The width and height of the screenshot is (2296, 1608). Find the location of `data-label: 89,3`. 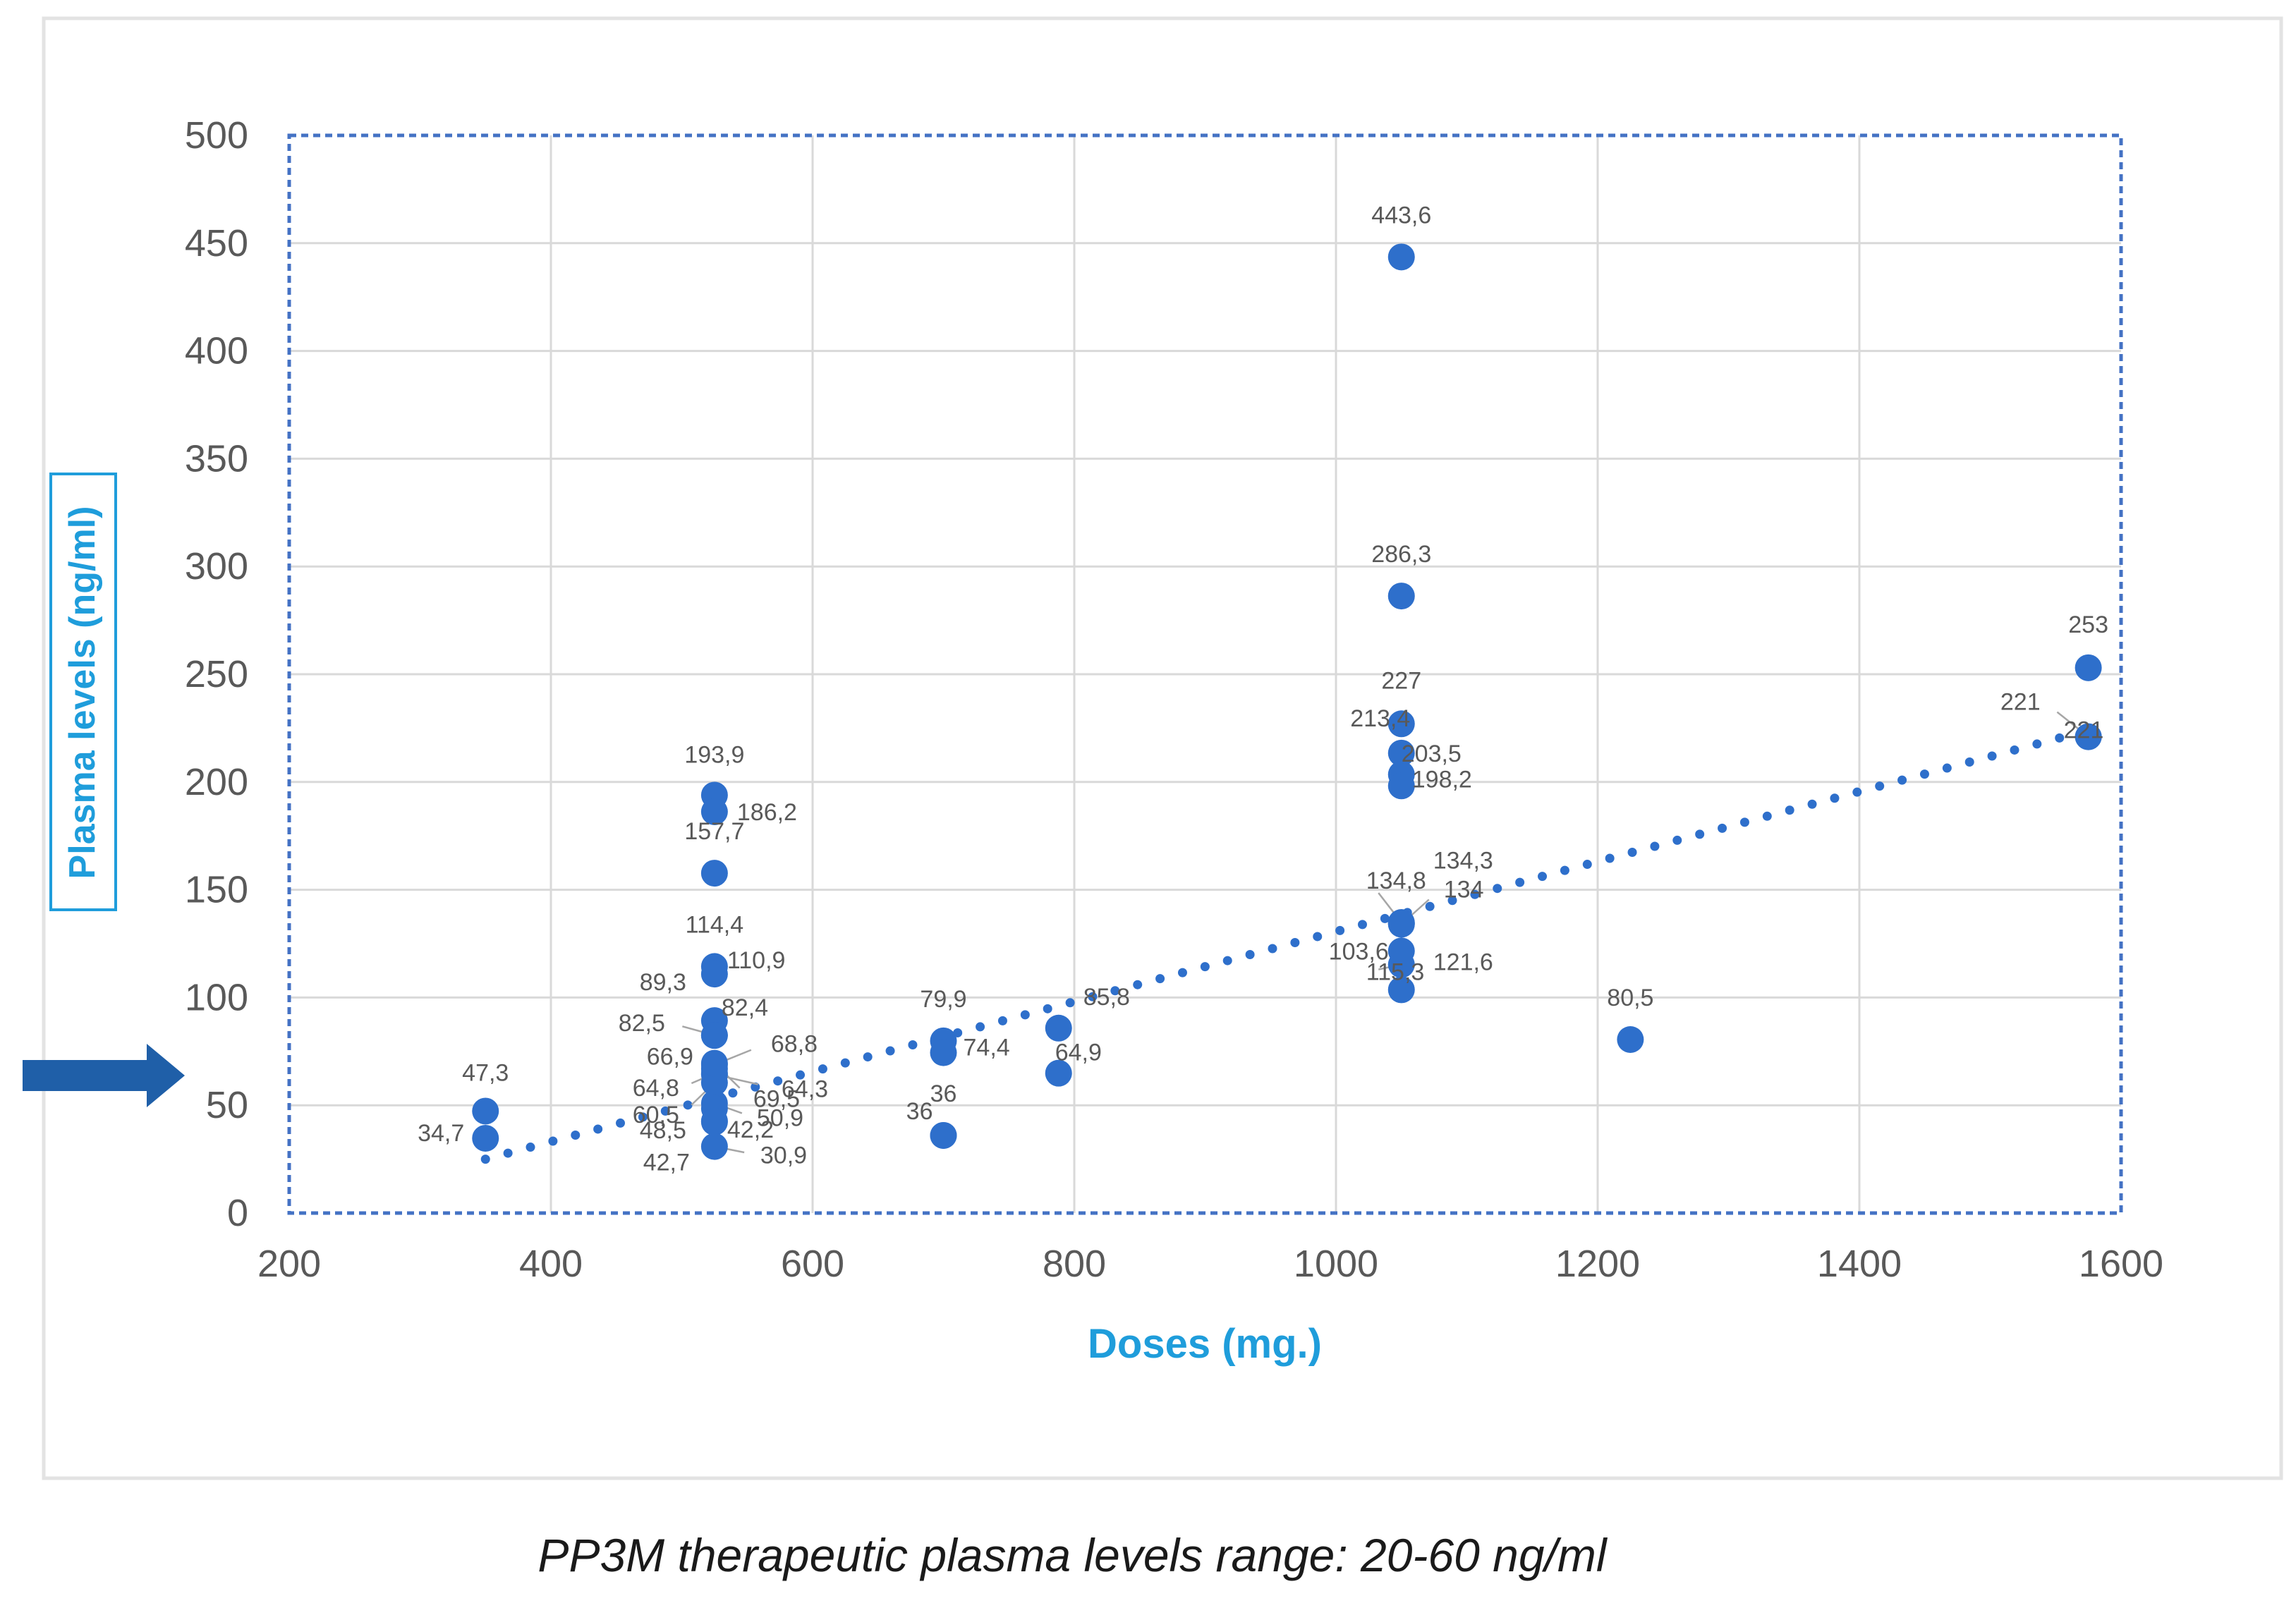

data-label: 89,3 is located at coordinates (663, 983).